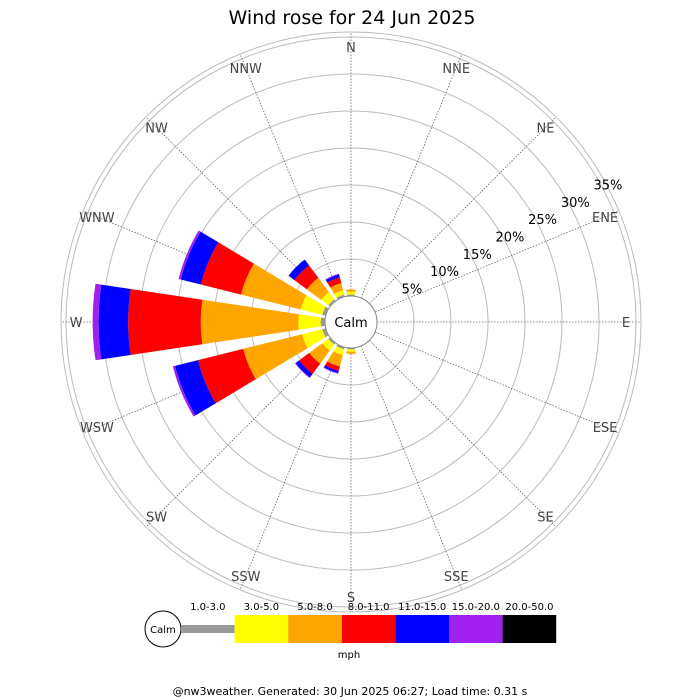  I want to click on spoke-nw, so click(239, 210).